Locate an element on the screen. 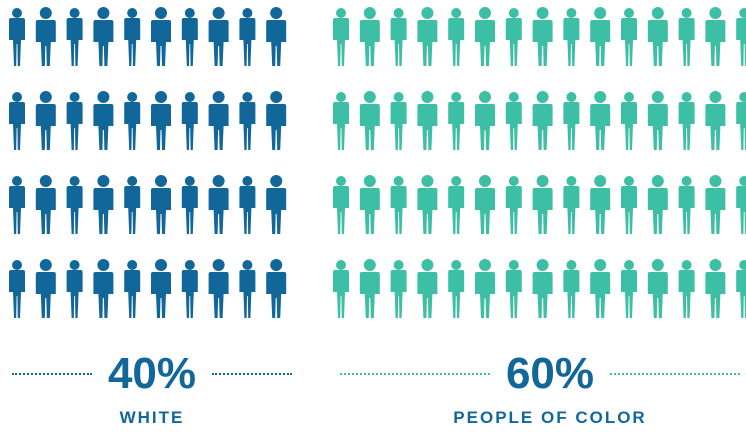 The image size is (746, 432). poc-right-divider is located at coordinates (675, 374).